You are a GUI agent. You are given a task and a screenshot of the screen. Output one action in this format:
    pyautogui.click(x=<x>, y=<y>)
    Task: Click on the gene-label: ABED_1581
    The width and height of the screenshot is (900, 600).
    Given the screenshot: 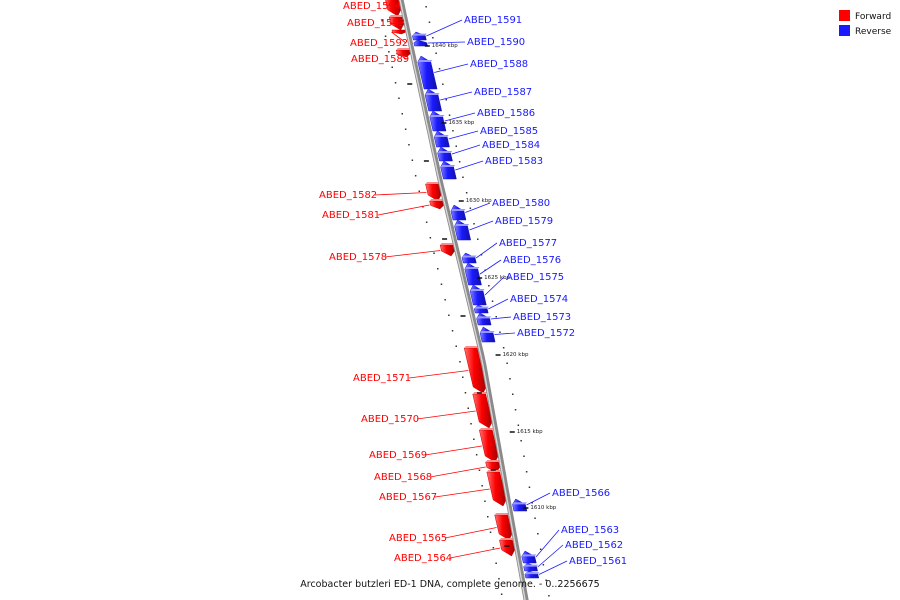 What is the action you would take?
    pyautogui.click(x=351, y=215)
    